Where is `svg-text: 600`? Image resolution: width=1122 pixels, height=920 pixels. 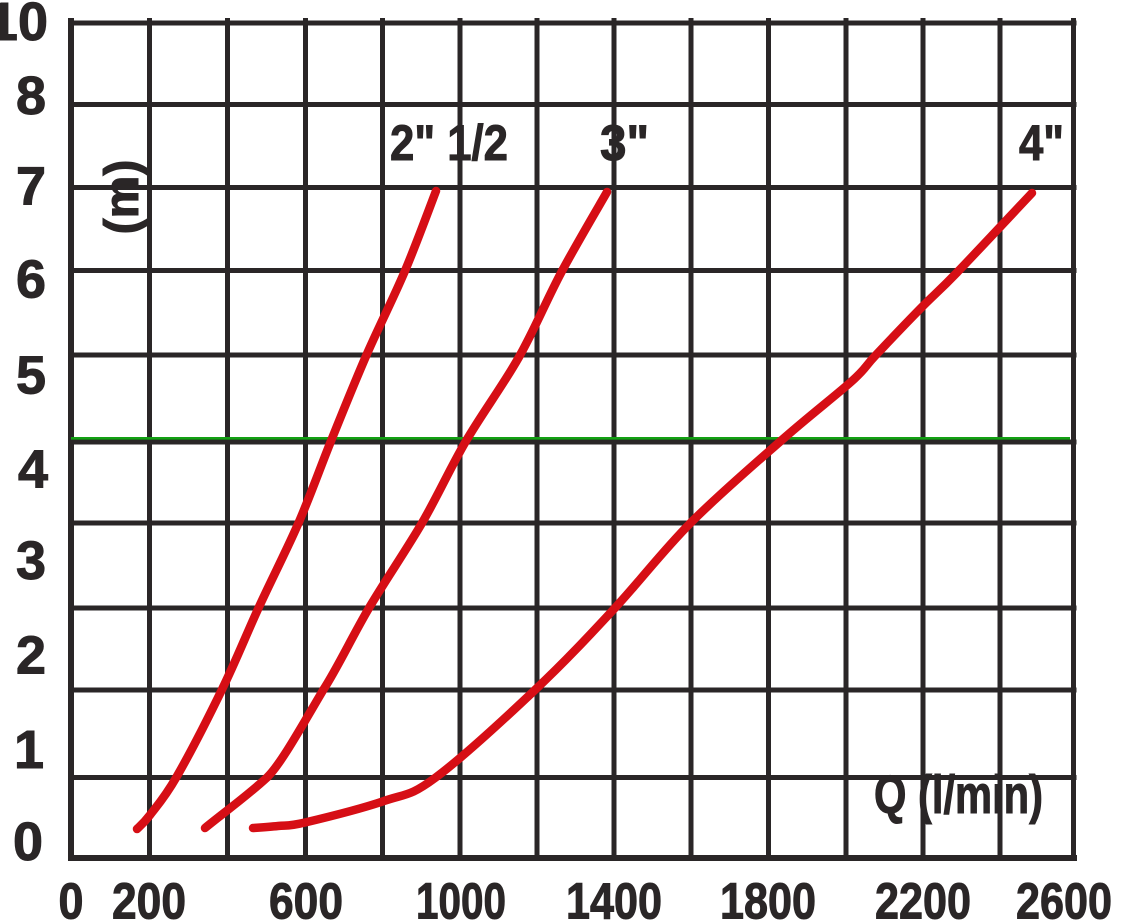 svg-text: 600 is located at coordinates (306, 896).